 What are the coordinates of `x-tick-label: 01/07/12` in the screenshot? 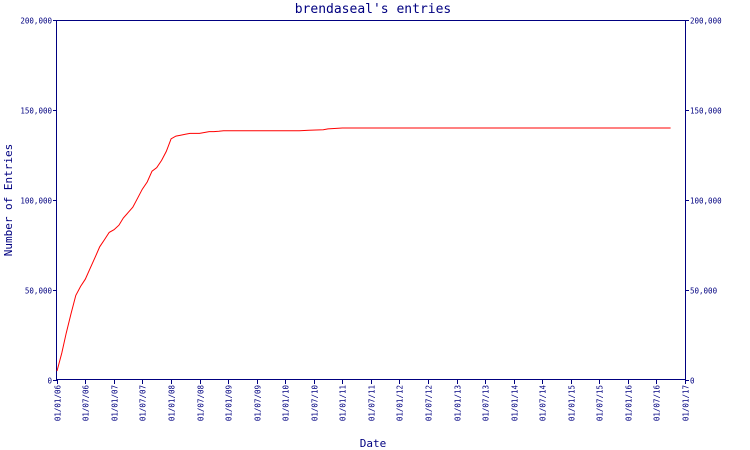 It's located at (429, 403).